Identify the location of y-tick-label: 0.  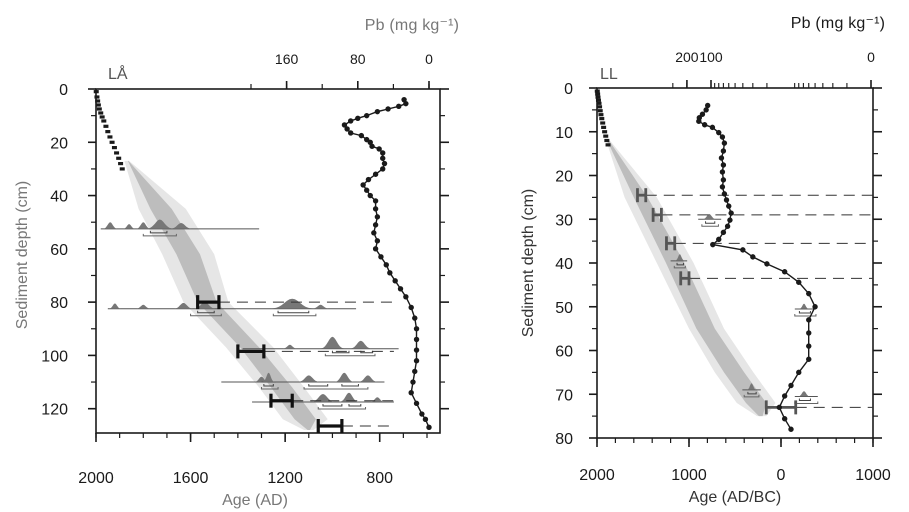
(568, 89).